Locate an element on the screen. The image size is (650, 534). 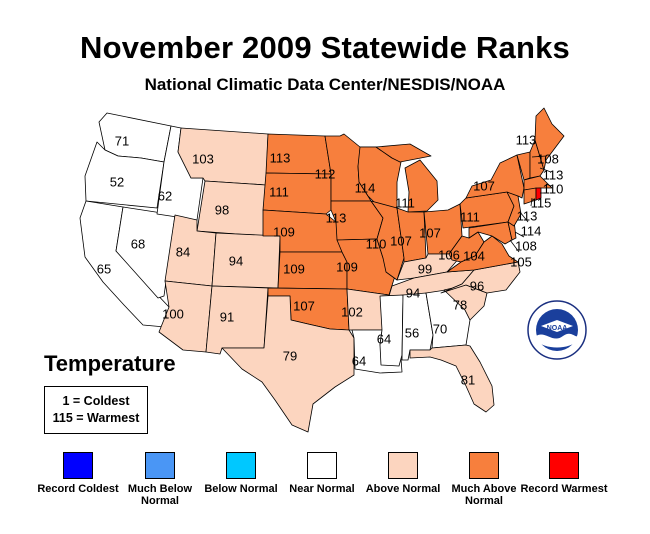
legend-label: Above Normal is located at coordinates (403, 489).